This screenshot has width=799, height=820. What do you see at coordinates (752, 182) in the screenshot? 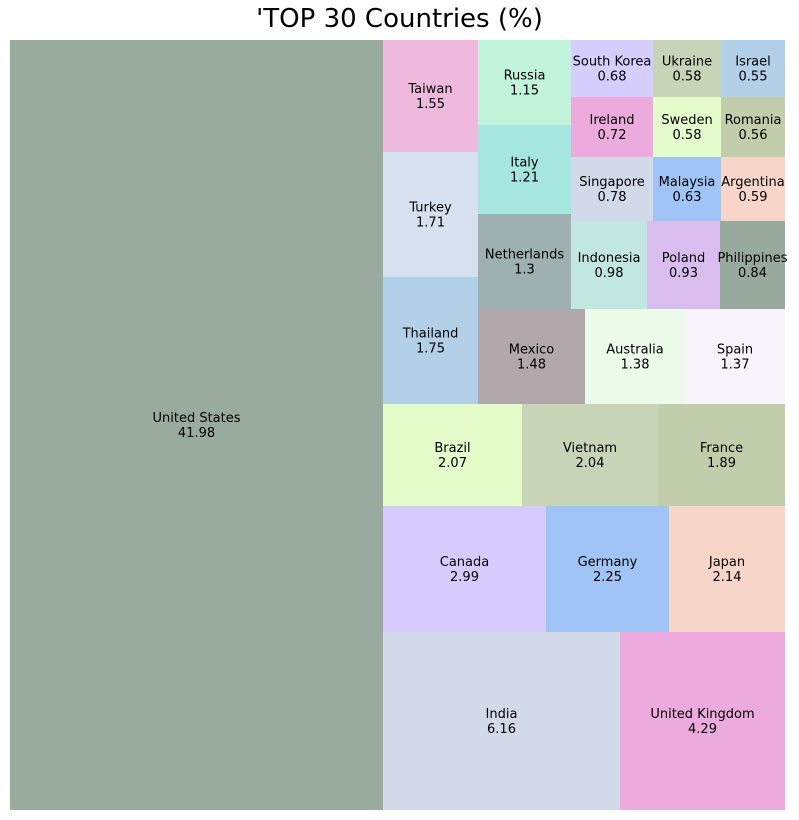
I see `tile-label-argentina: Argentina` at bounding box center [752, 182].